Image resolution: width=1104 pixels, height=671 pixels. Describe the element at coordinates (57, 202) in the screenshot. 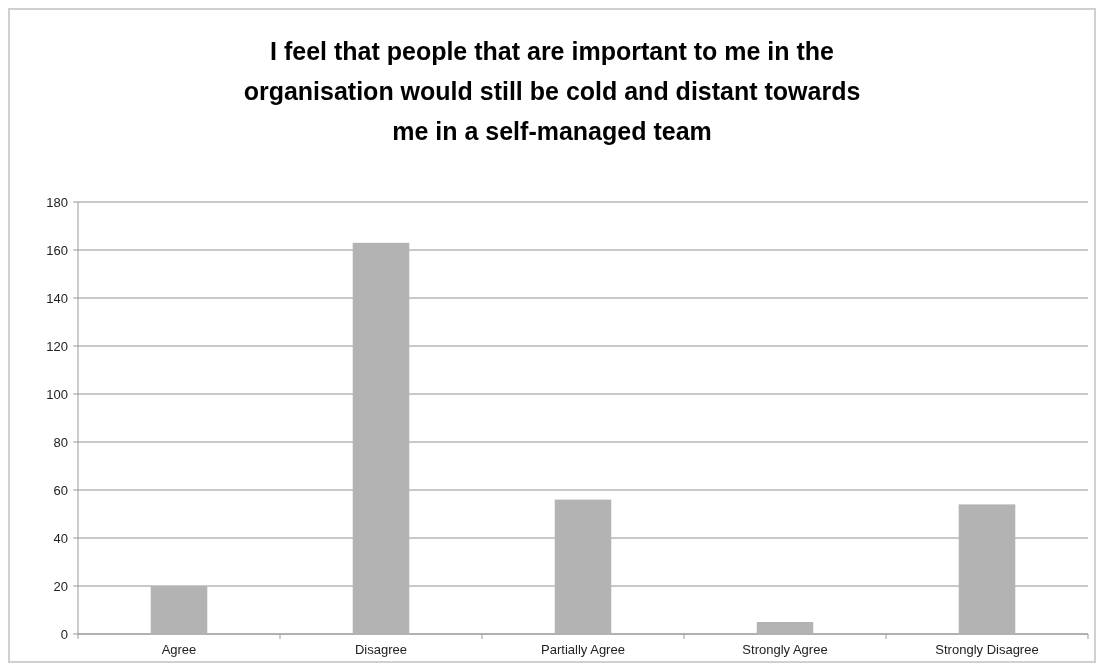

I see `y-tick-label: 180` at that location.